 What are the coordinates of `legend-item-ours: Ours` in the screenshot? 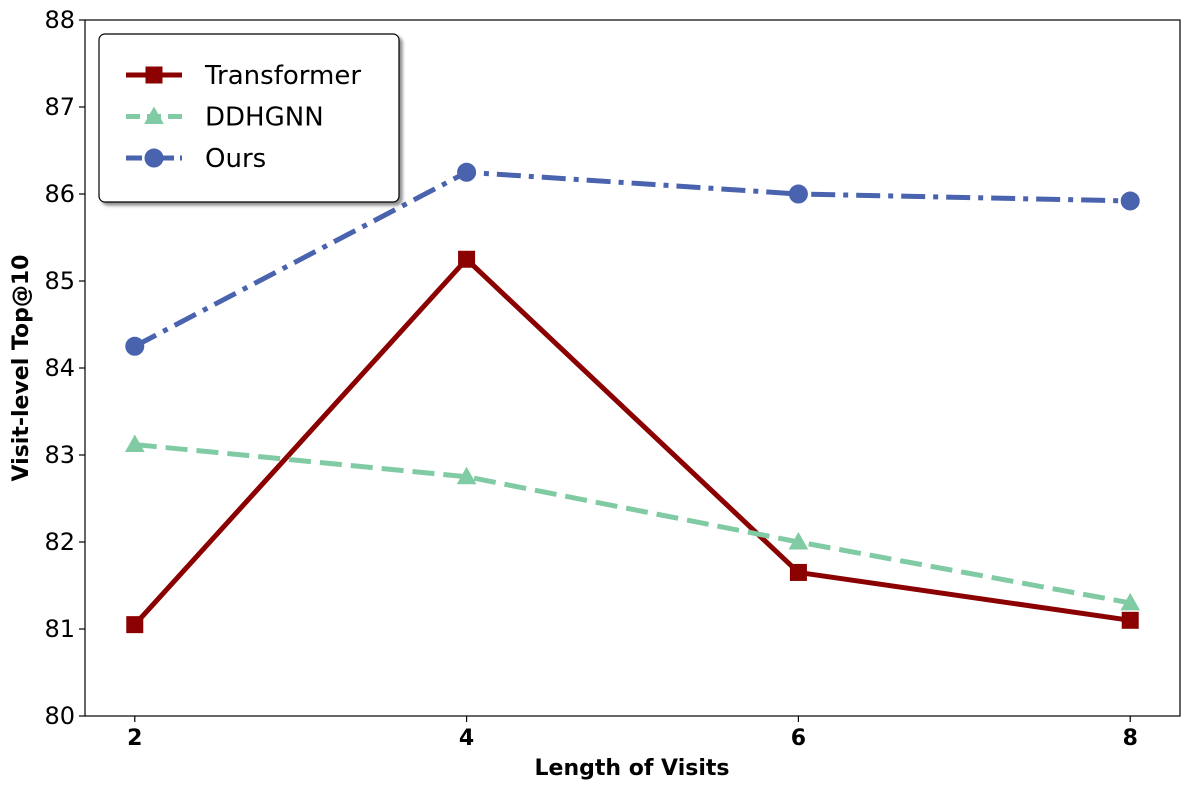 It's located at (196, 159).